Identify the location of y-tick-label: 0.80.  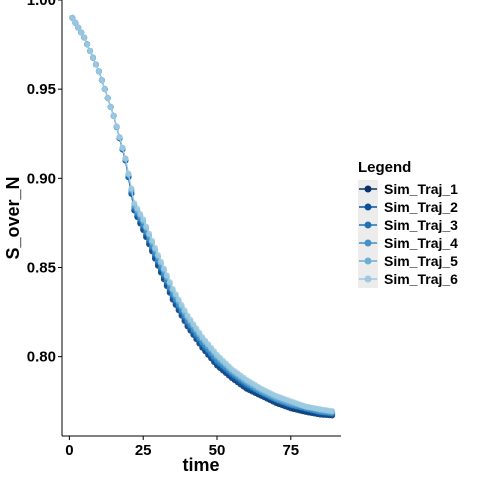
(41, 357).